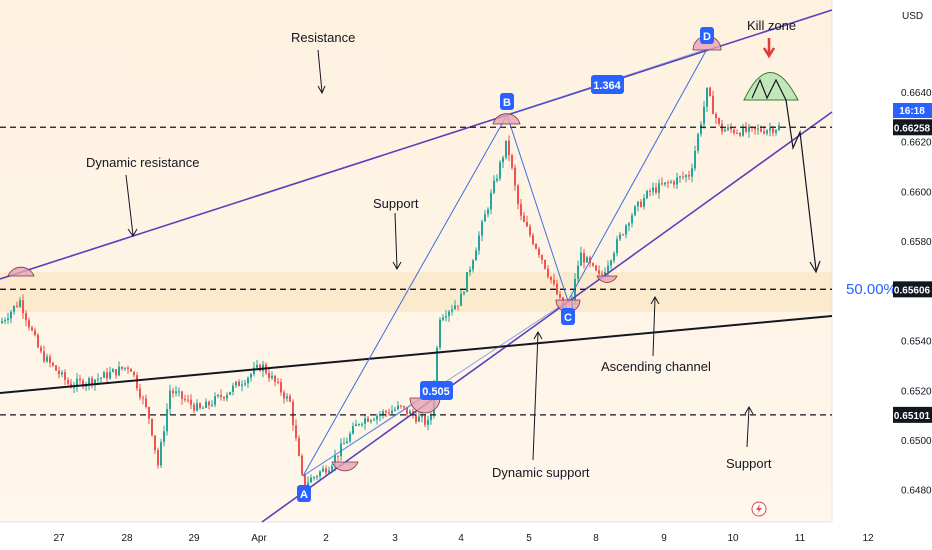 The width and height of the screenshot is (932, 550). What do you see at coordinates (416, 536) in the screenshot?
I see `time-axis` at bounding box center [416, 536].